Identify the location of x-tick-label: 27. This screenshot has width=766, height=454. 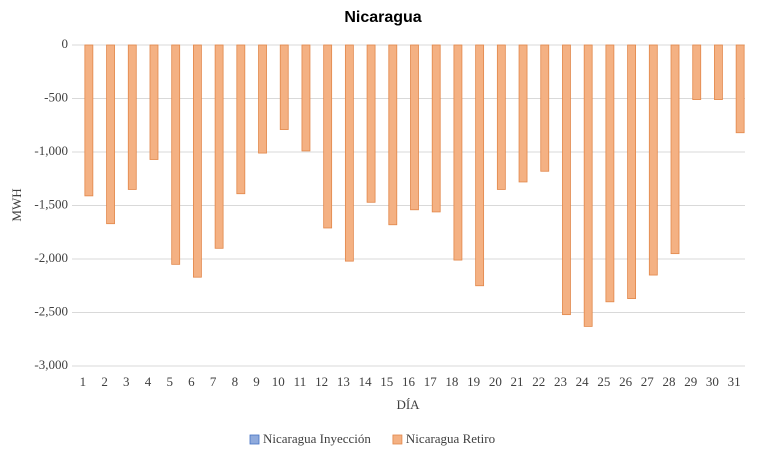
(648, 381).